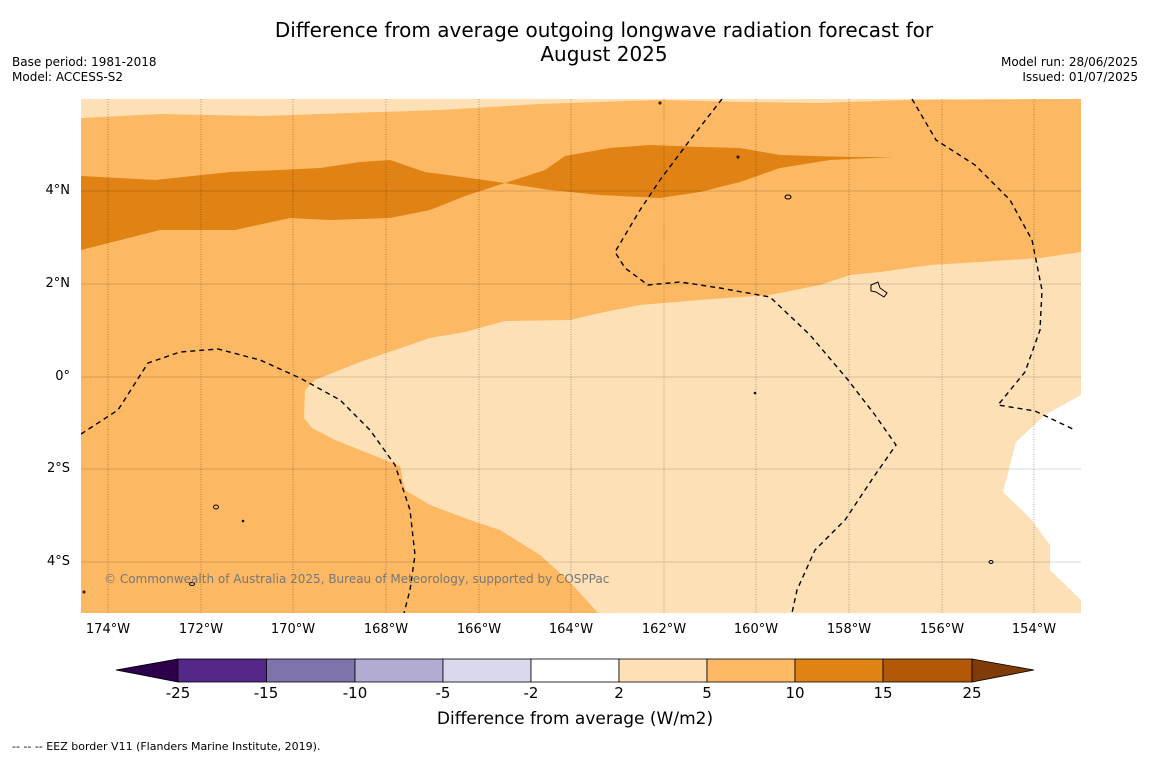  I want to click on colorbar-tick-neg25: -25, so click(178, 693).